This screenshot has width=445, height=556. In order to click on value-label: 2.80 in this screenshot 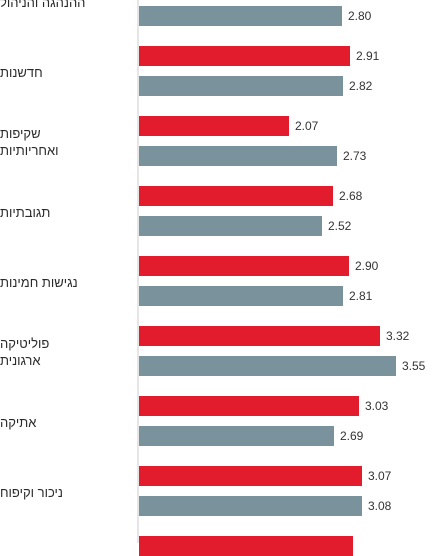, I will do `click(360, 16)`.